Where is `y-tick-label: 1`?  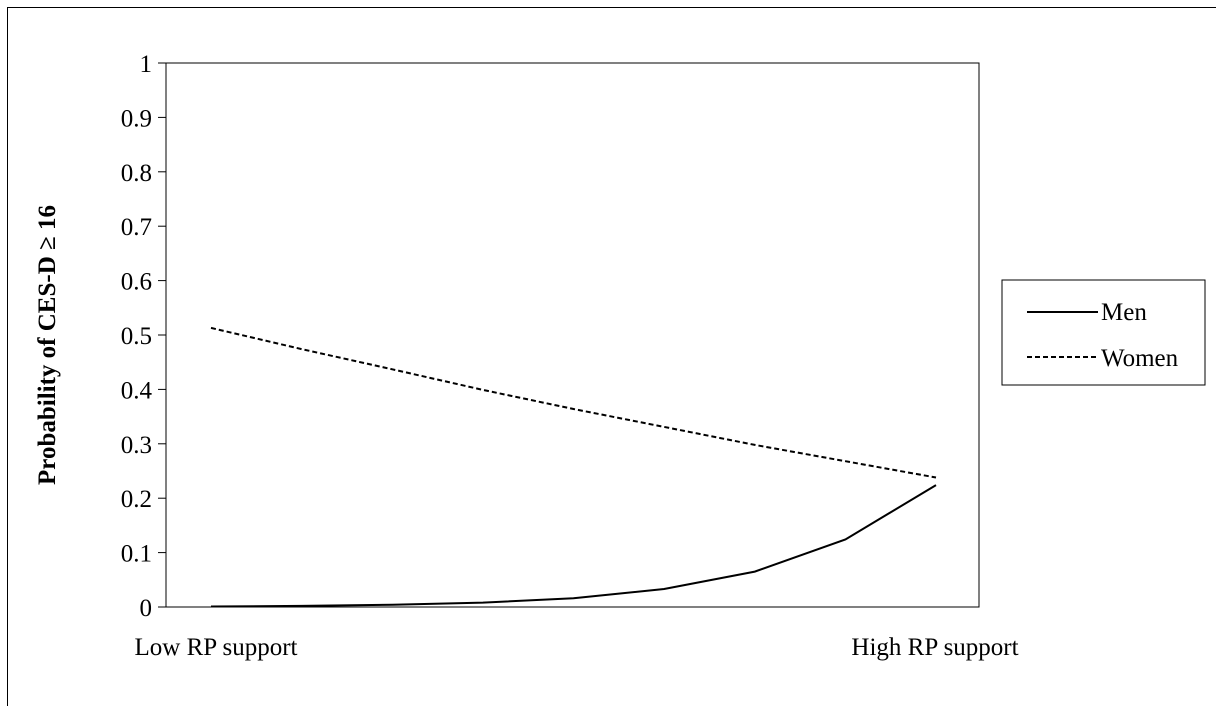 y-tick-label: 1 is located at coordinates (146, 64).